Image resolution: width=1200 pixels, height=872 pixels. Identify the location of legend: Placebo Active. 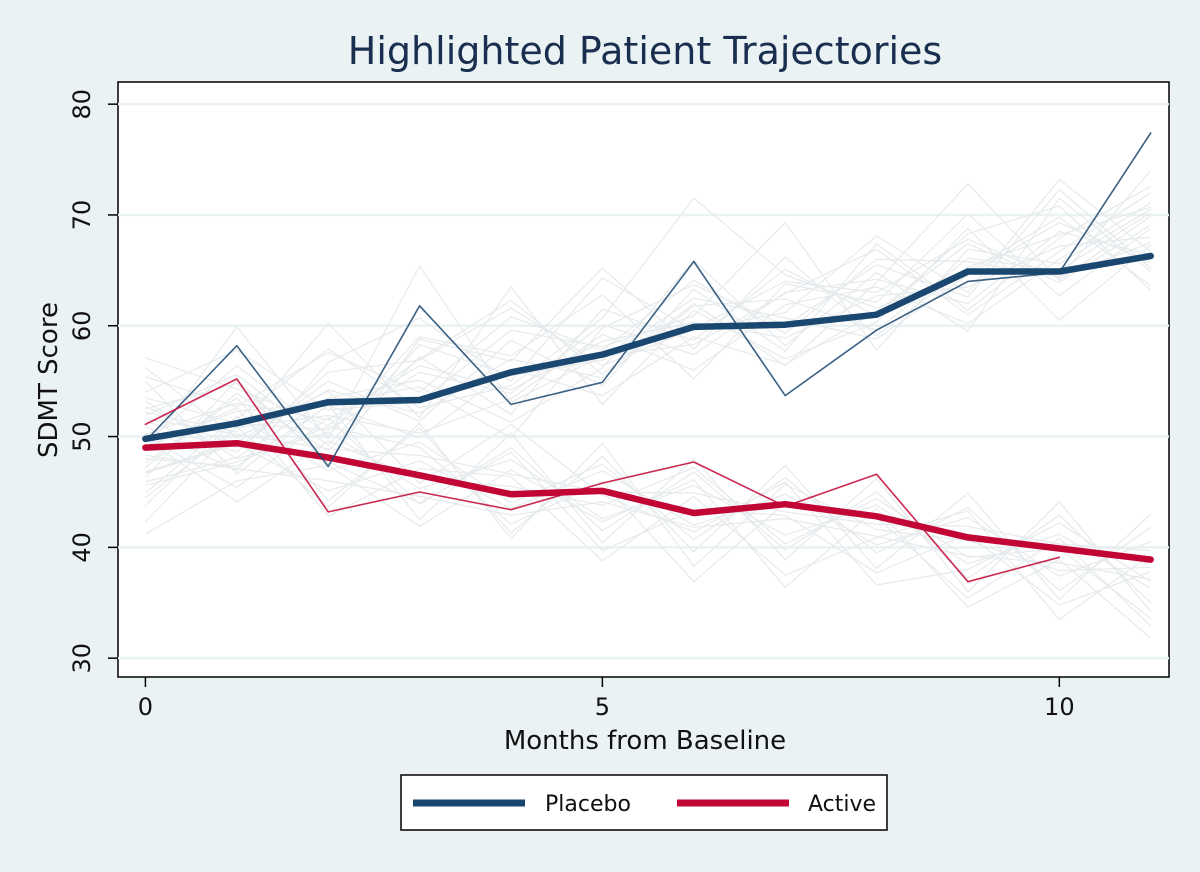
(644, 802).